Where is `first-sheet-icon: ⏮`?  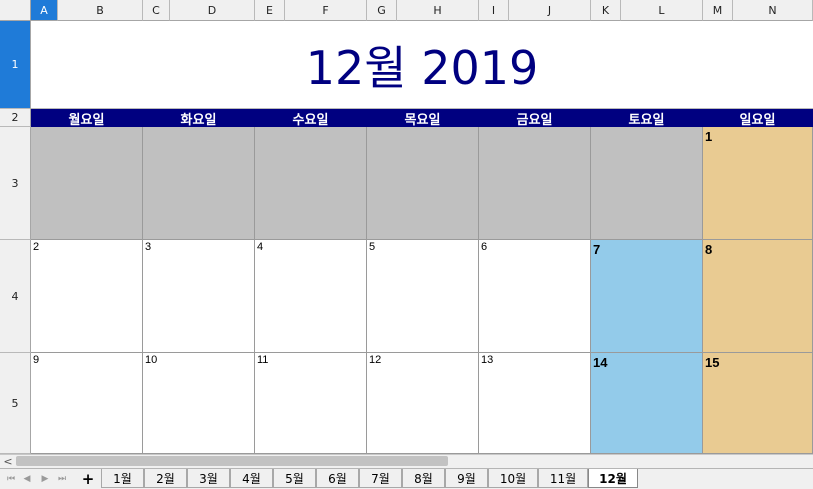
first-sheet-icon: ⏮ is located at coordinates (11, 479).